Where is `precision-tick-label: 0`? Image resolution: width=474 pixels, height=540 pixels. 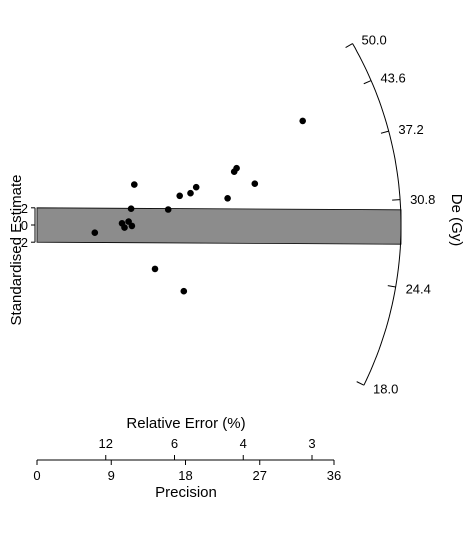
precision-tick-label: 0 is located at coordinates (36, 475).